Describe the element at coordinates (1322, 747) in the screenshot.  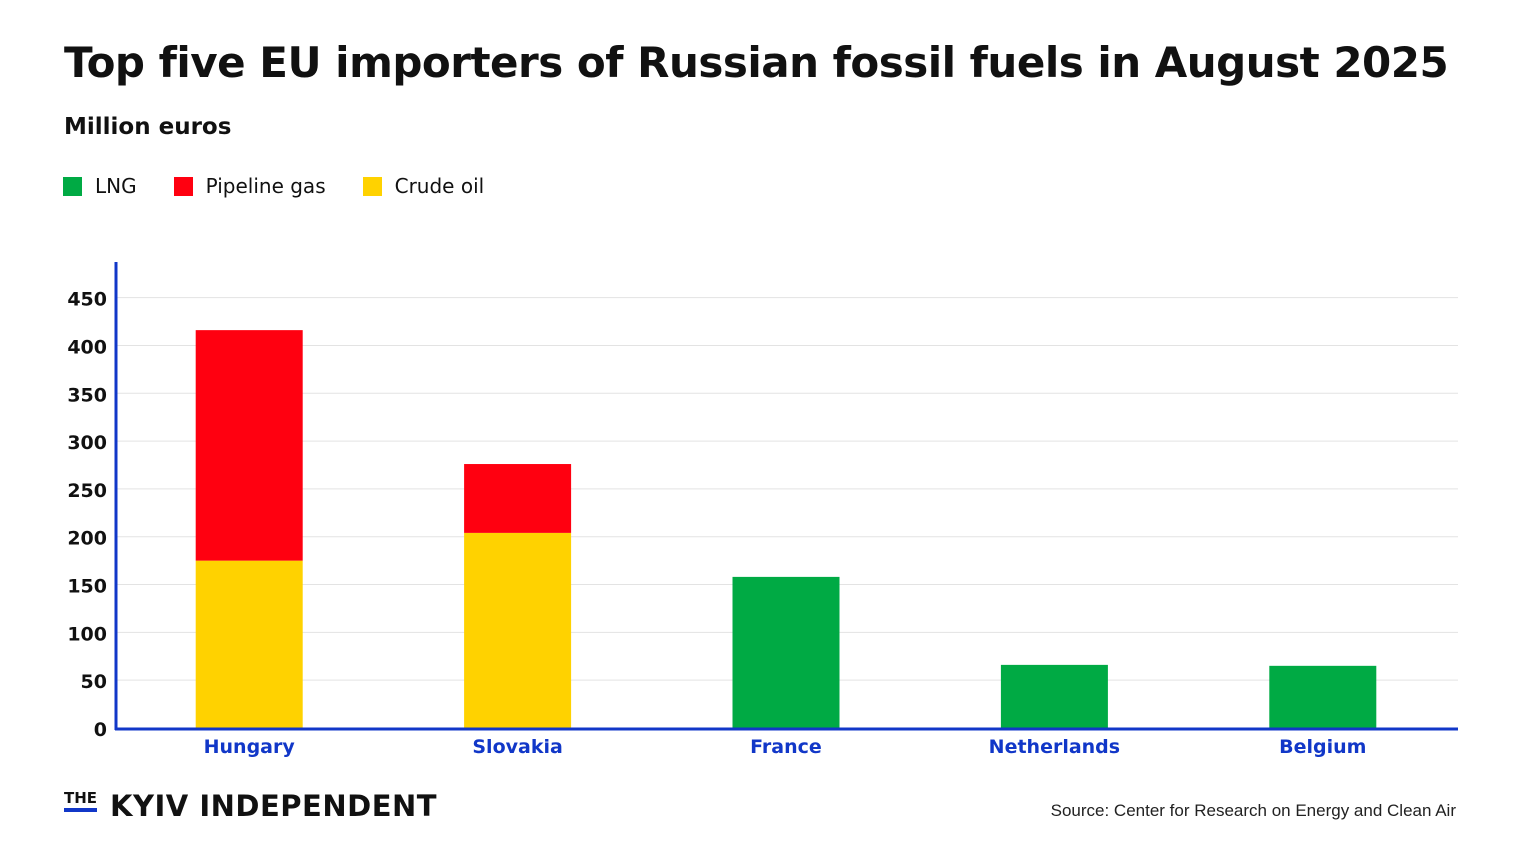
I see `x-tick-label: Belgium` at that location.